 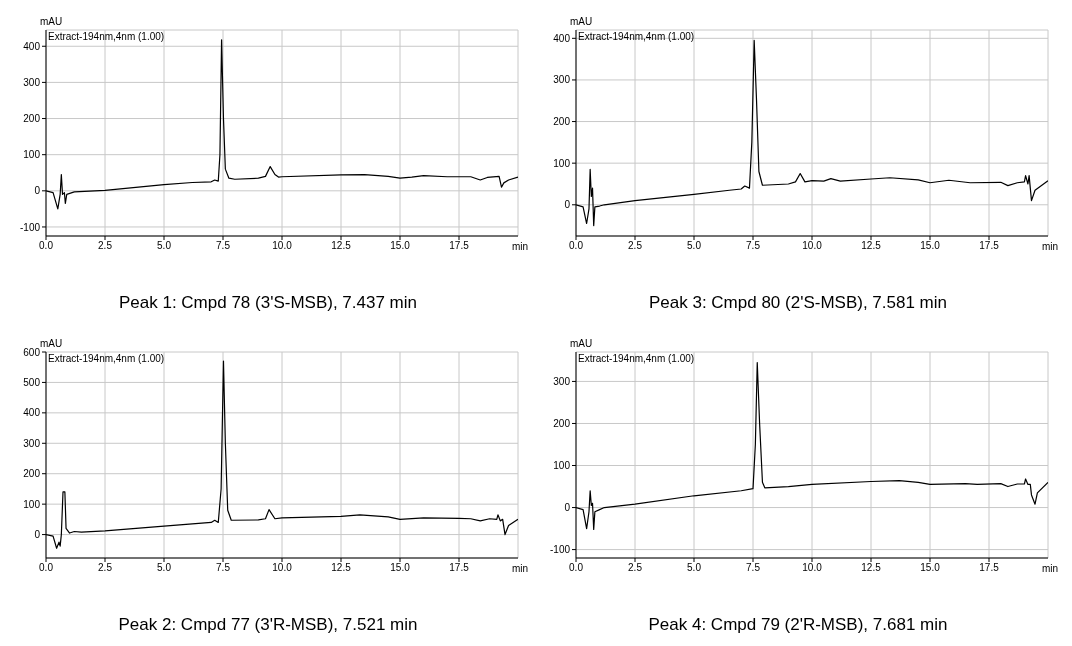 I want to click on y-tick-label: 600, so click(x=32, y=352).